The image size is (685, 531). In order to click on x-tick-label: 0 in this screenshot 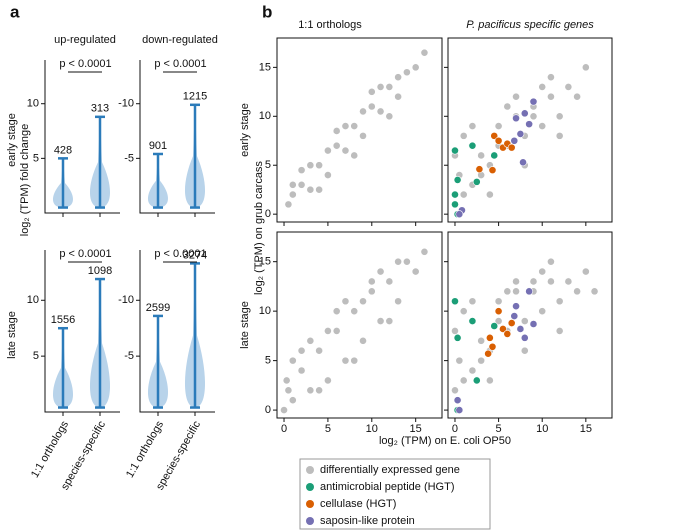, I will do `click(455, 429)`.